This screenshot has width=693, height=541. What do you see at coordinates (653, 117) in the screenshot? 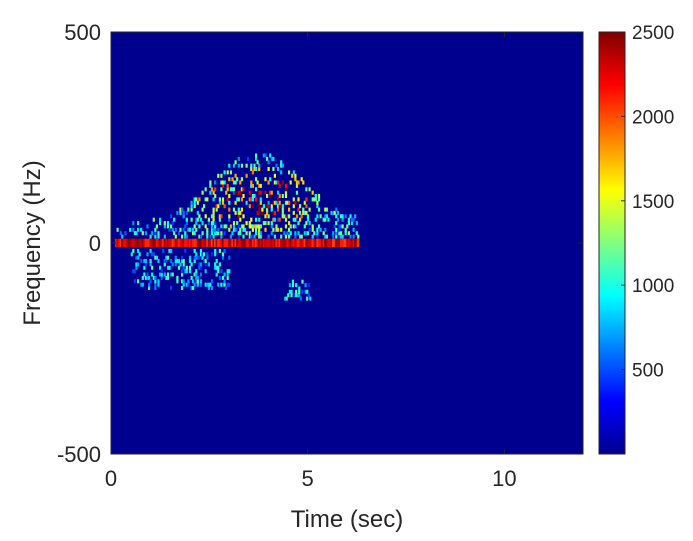
I see `colorbar-tick-label: 2000` at bounding box center [653, 117].